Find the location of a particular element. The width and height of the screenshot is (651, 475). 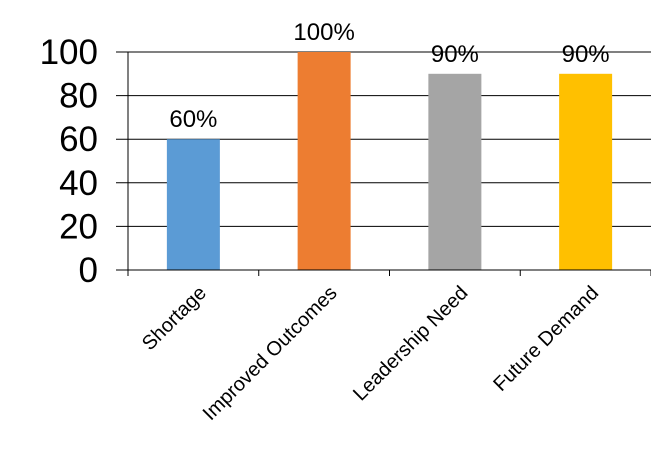

bar-future-demand is located at coordinates (586, 171).